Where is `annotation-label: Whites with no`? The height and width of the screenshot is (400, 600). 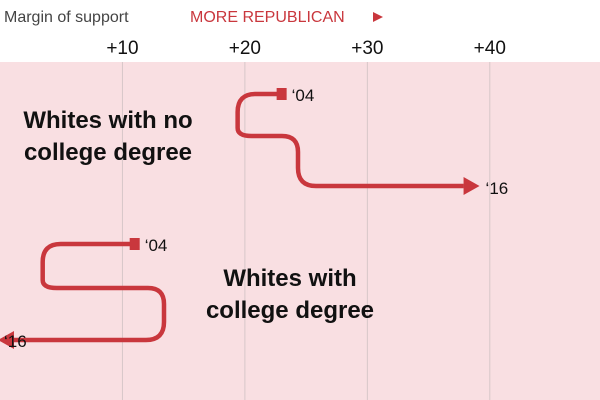
annotation-label: Whites with no is located at coordinates (107, 120).